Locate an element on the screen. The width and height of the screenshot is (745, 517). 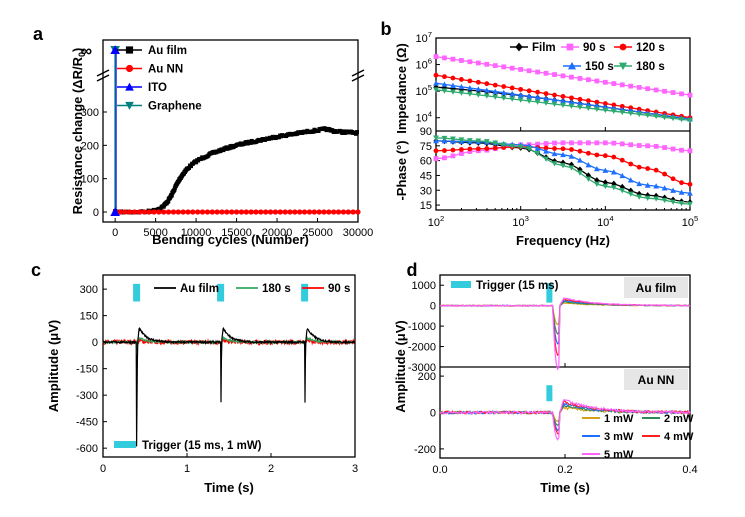
y-axis-label: Resistance change (ΔR/R0) is located at coordinates (78, 131).